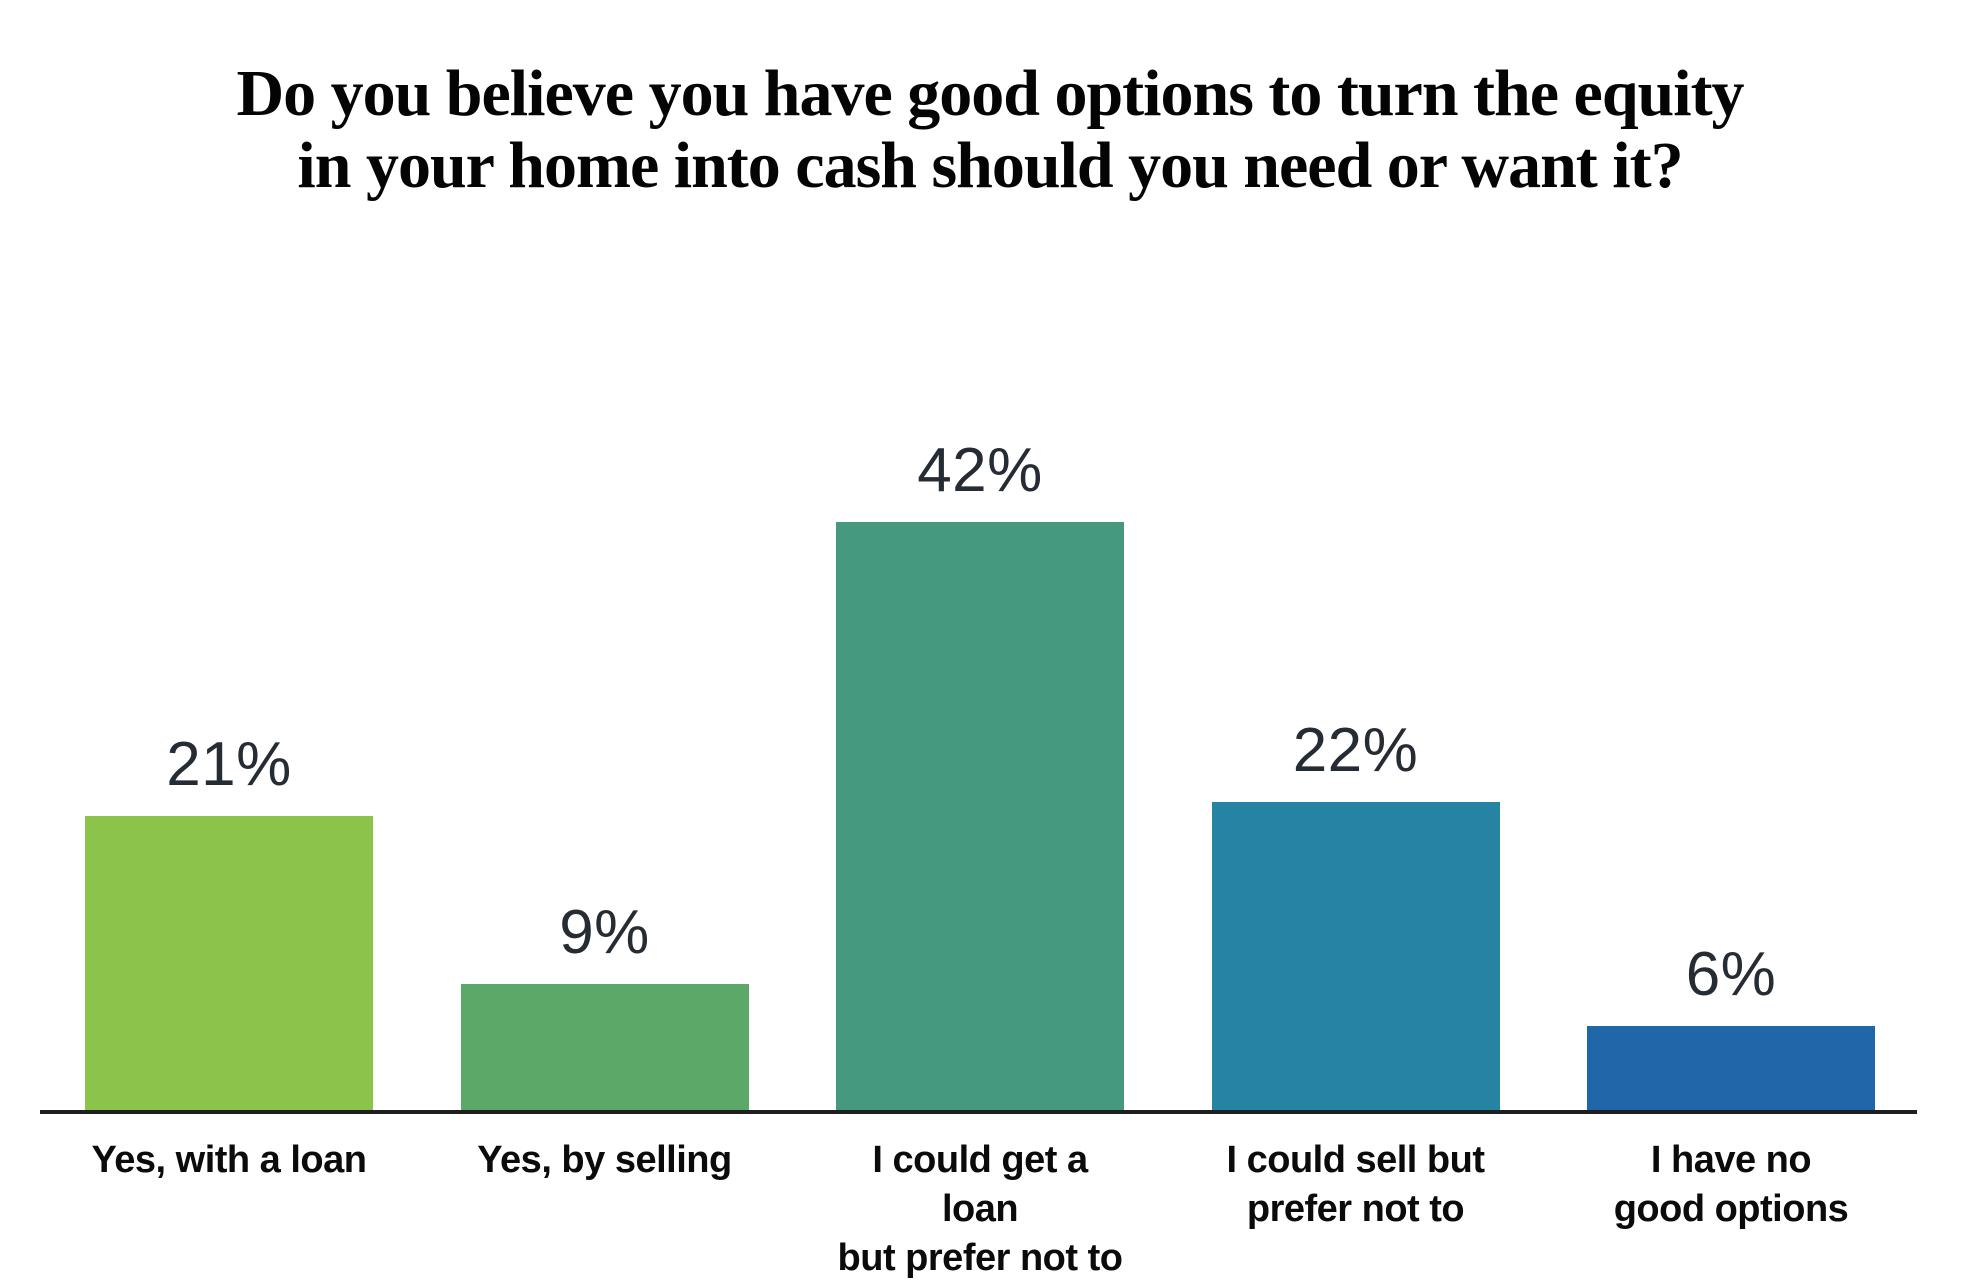 The image size is (1980, 1283). What do you see at coordinates (1731, 974) in the screenshot?
I see `bar-value-label: 6%` at bounding box center [1731, 974].